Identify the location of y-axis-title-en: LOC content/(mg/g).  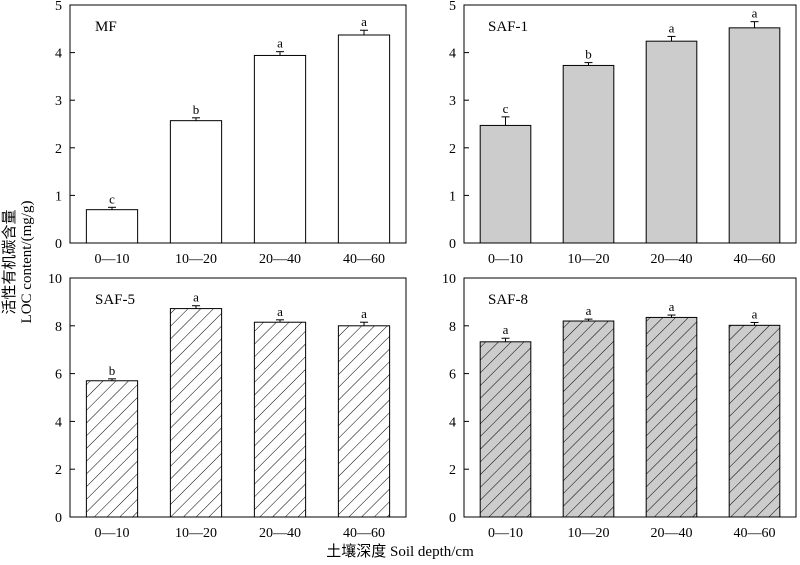
(27, 262).